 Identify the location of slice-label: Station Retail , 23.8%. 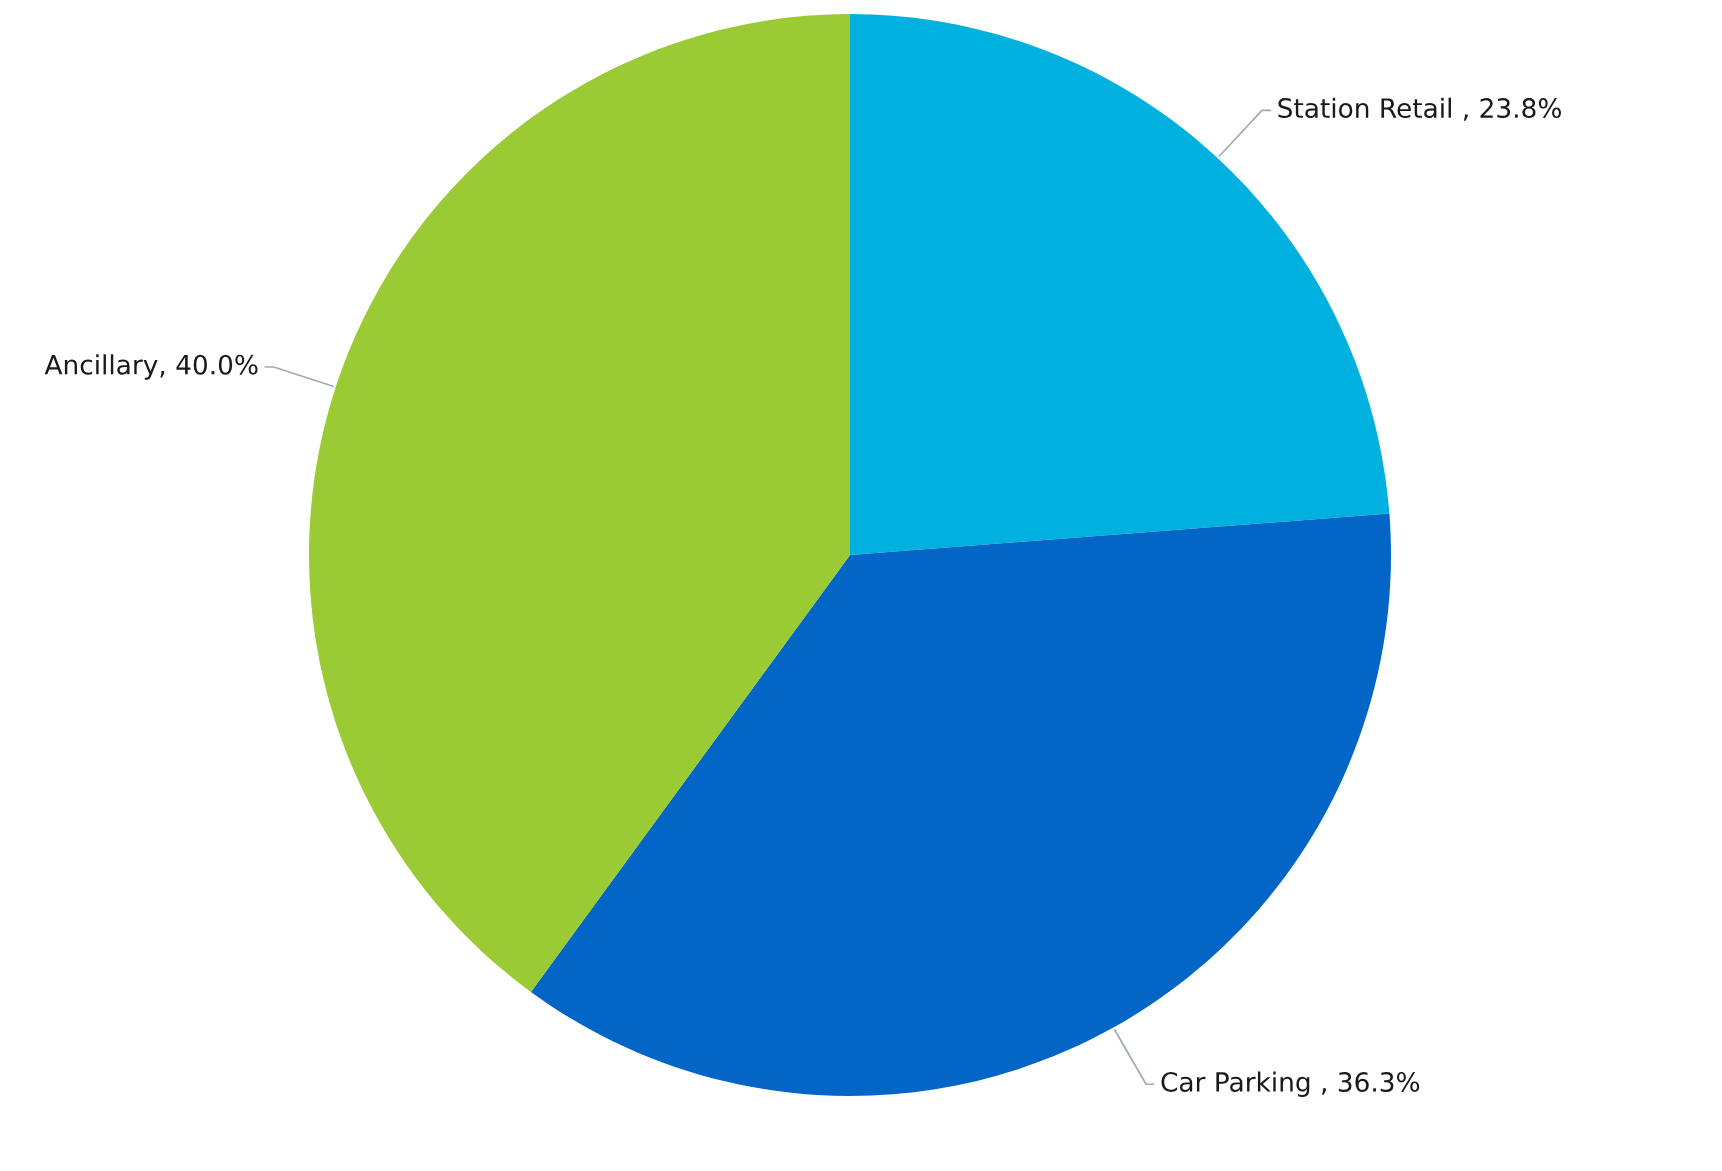
(1419, 109).